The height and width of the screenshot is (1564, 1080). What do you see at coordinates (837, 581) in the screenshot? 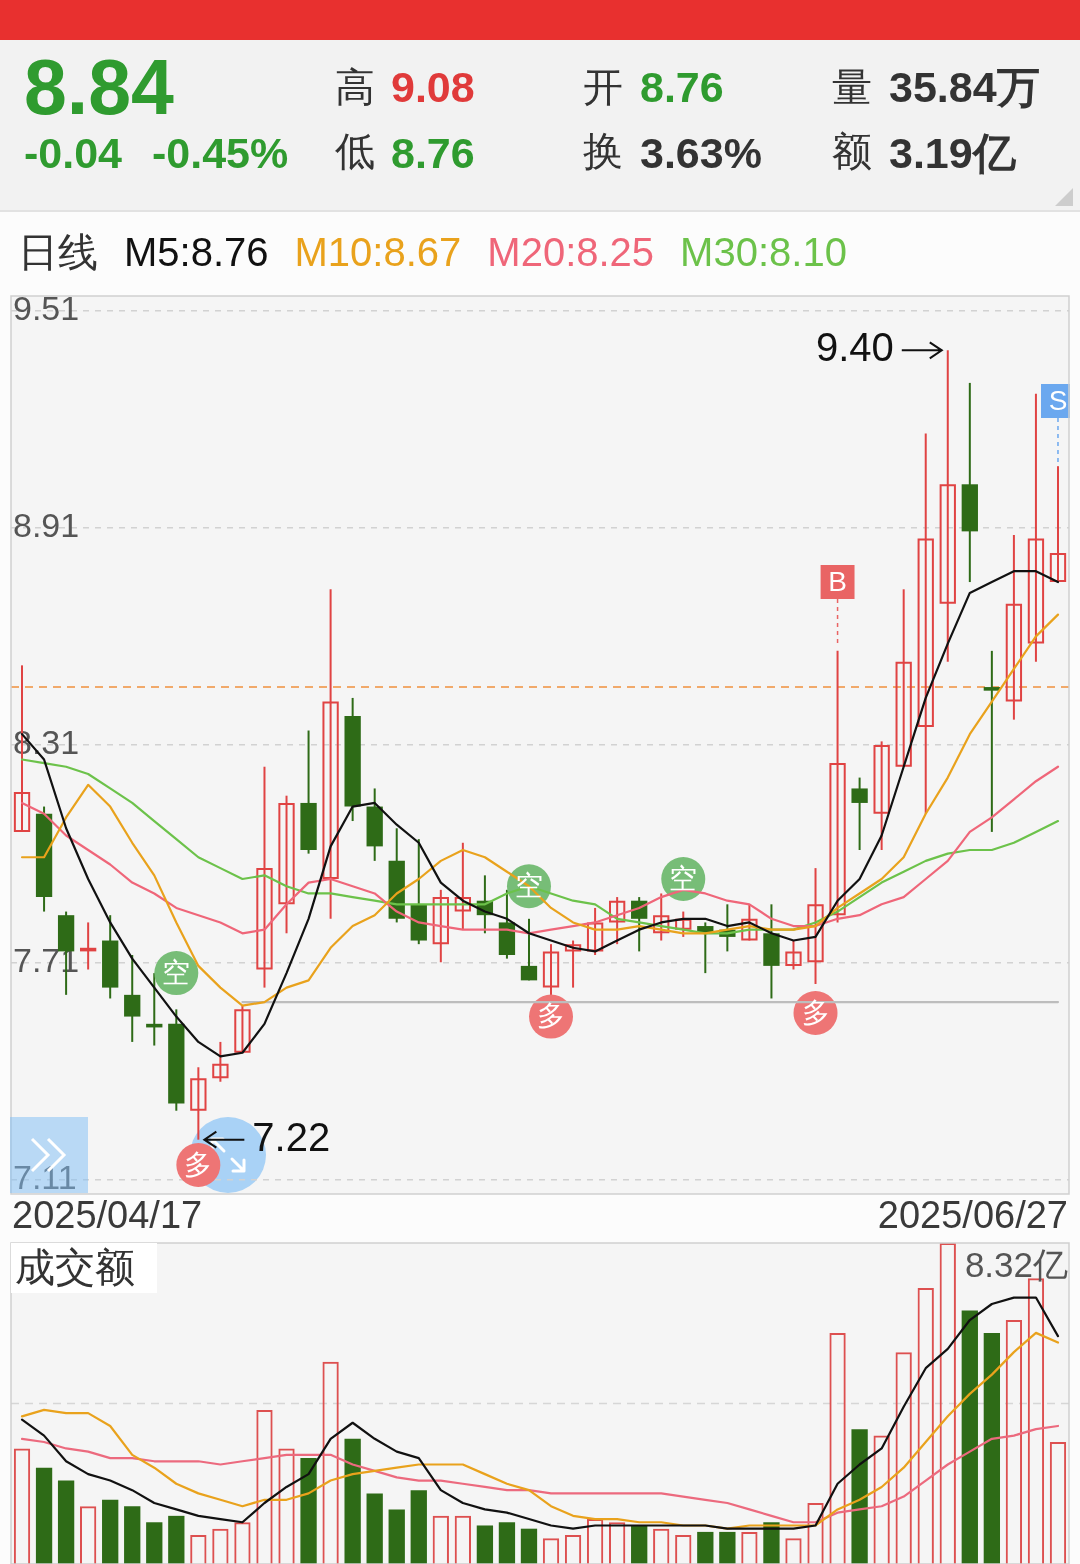
I see `series-label: B` at bounding box center [837, 581].